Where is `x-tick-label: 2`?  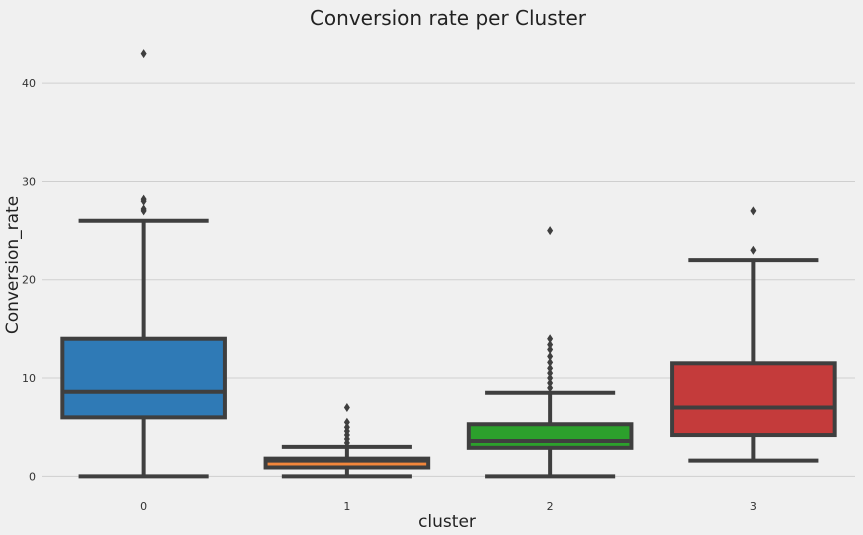 x-tick-label: 2 is located at coordinates (550, 506).